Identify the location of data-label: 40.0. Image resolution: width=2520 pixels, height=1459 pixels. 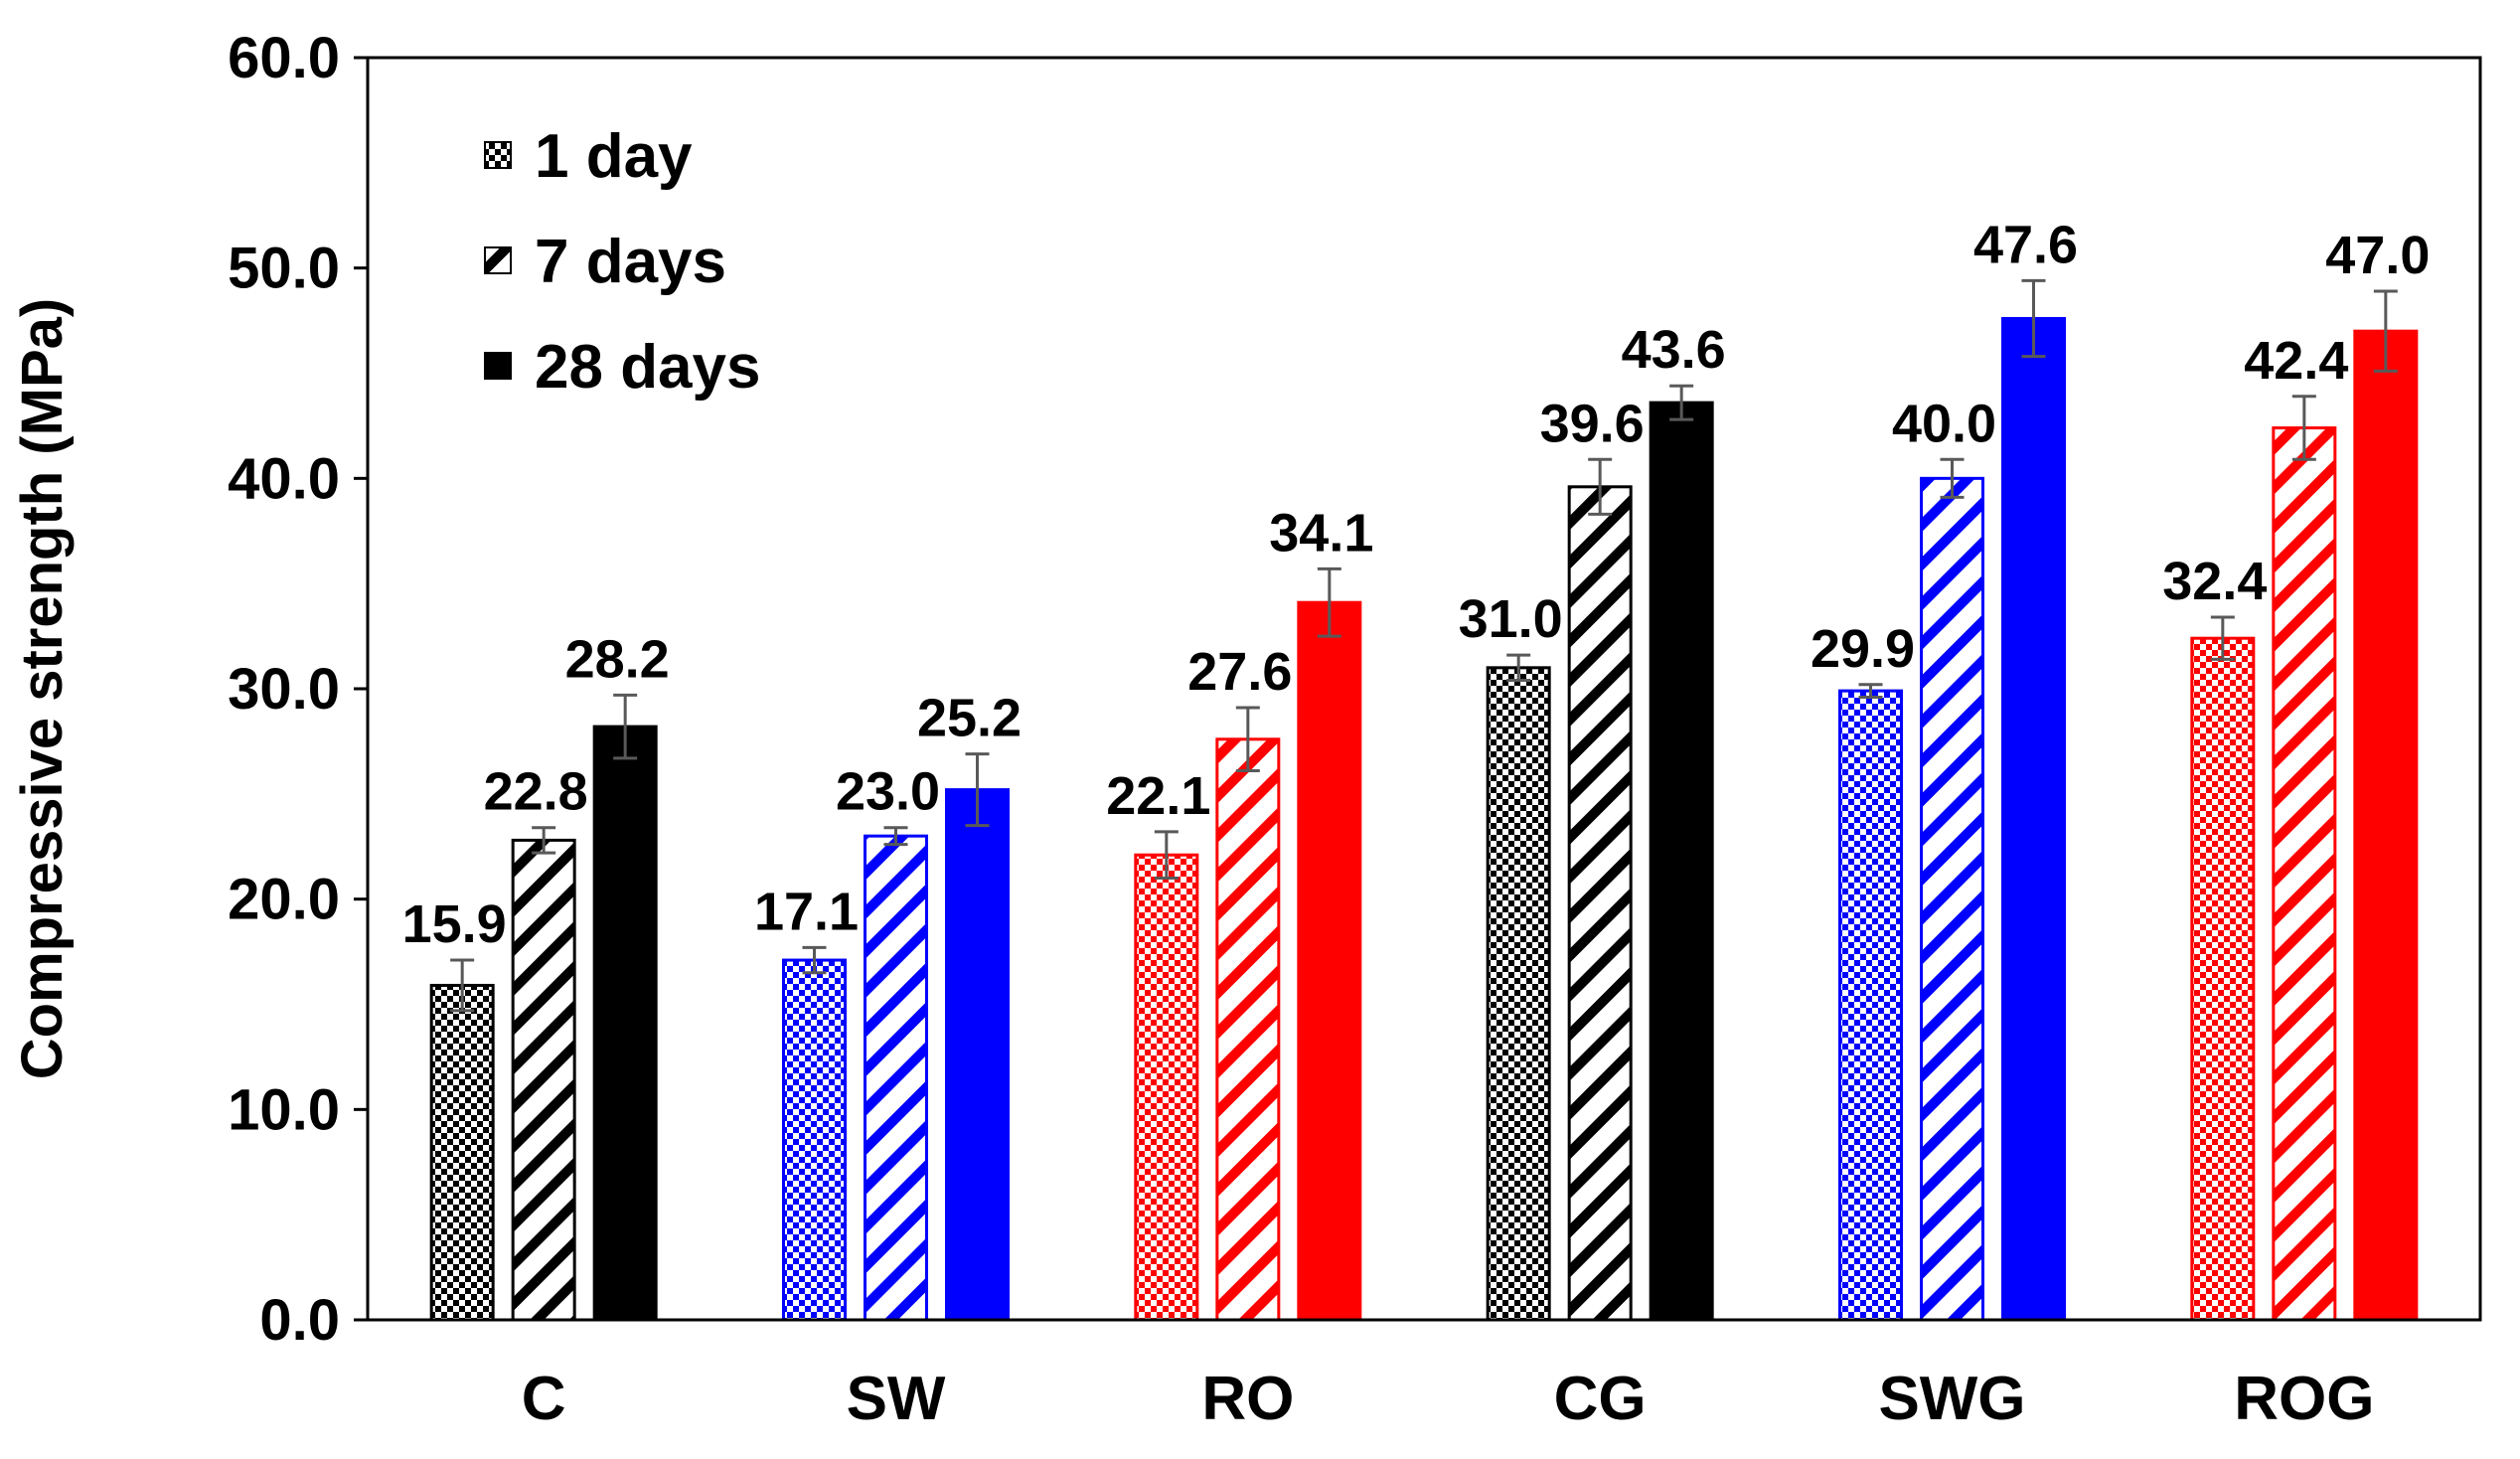
(1944, 424).